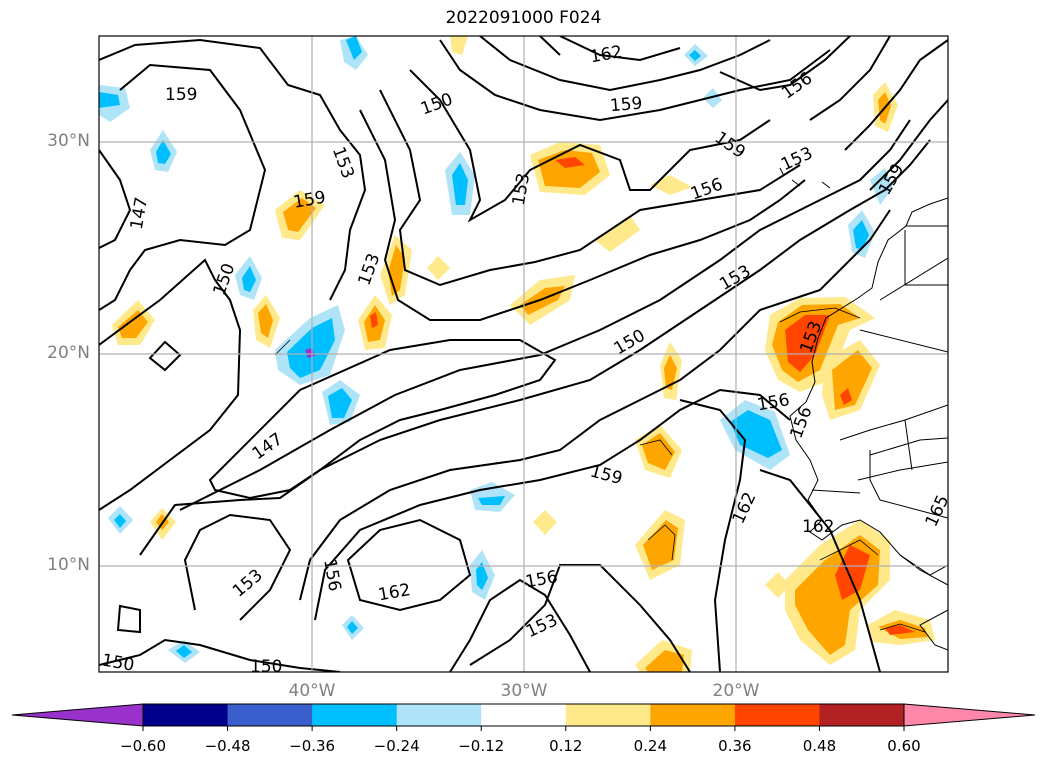 This screenshot has height=765, width=1047. What do you see at coordinates (481, 746) in the screenshot?
I see `colorbar-tick-label: −0.12` at bounding box center [481, 746].